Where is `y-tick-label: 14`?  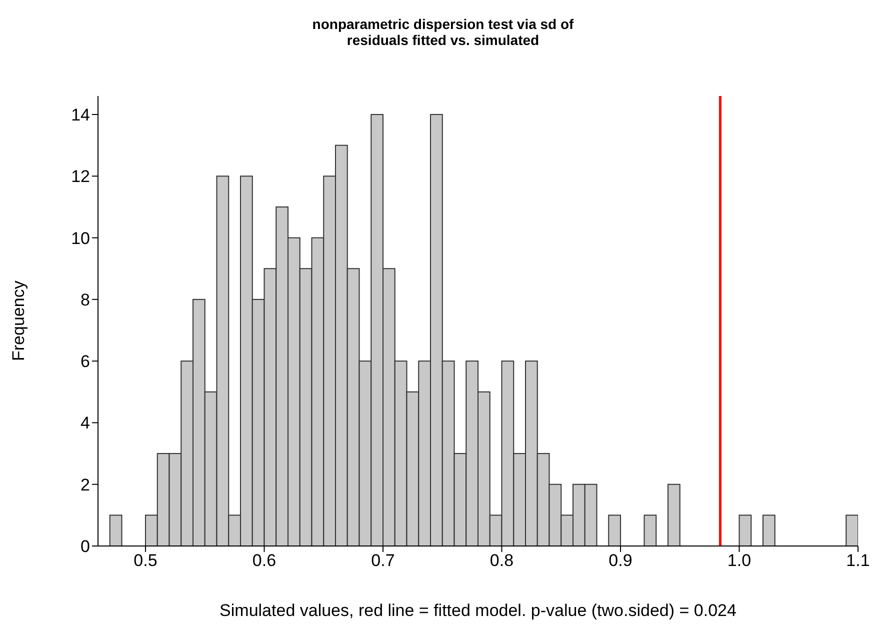 y-tick-label: 14 is located at coordinates (80, 115).